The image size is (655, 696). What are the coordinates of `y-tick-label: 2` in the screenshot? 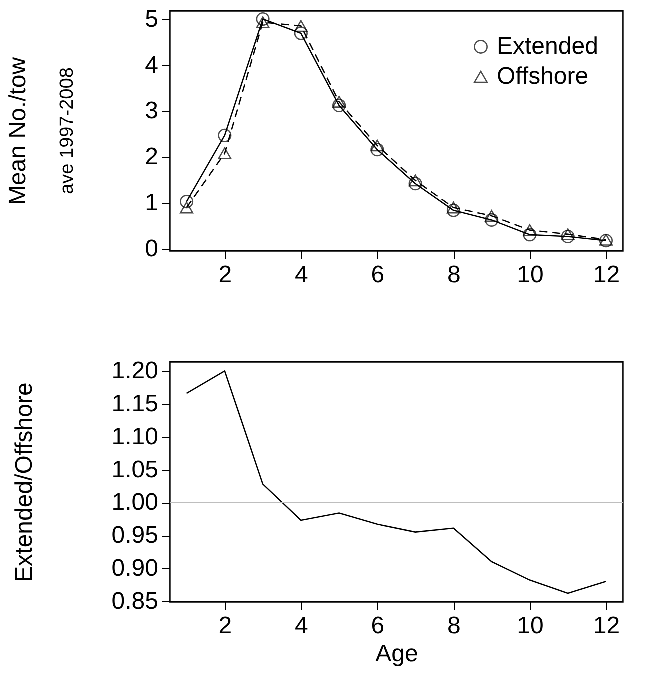 It's located at (151, 157).